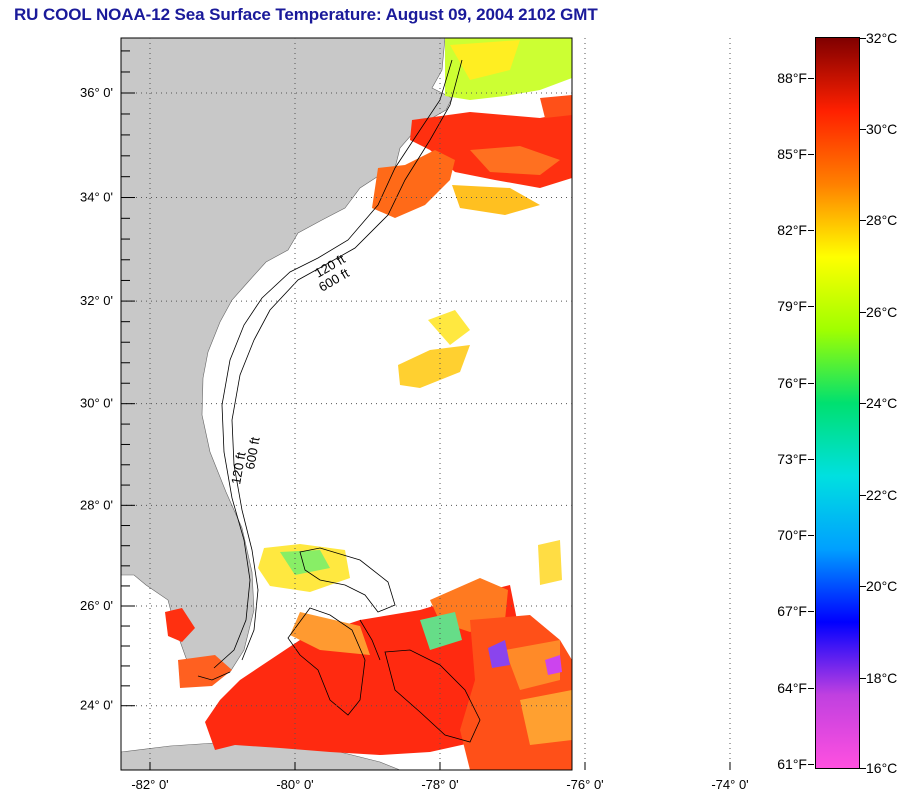 This screenshot has width=913, height=793. I want to click on lat-label: 30° 0', so click(96, 403).